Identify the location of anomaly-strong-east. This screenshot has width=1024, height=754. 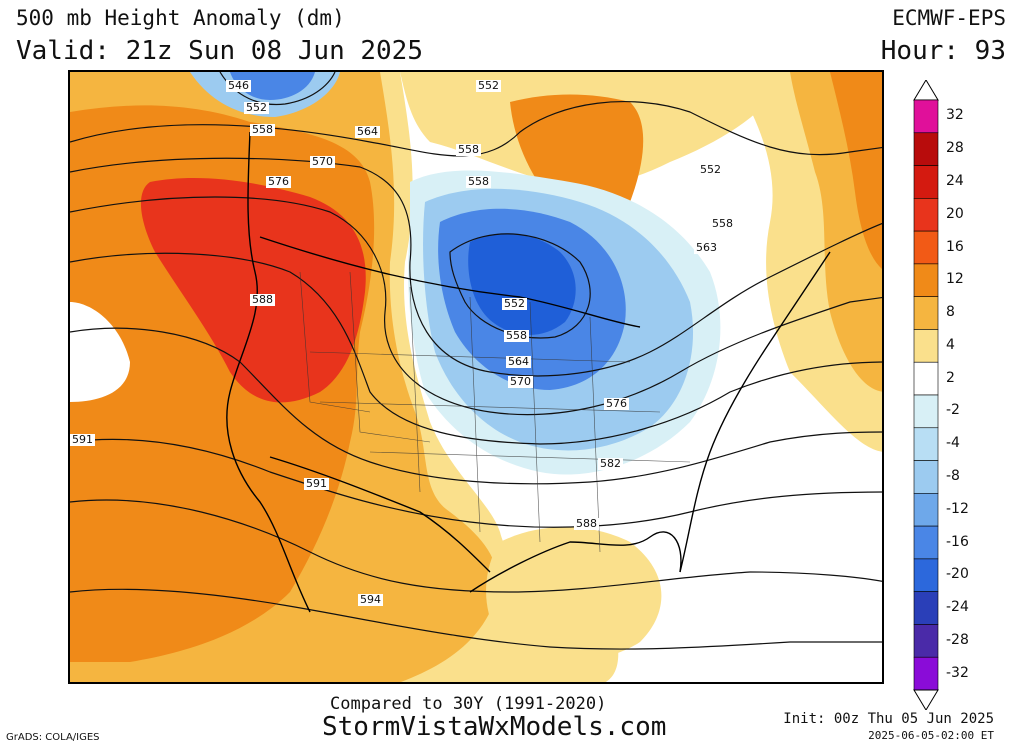
(856, 170).